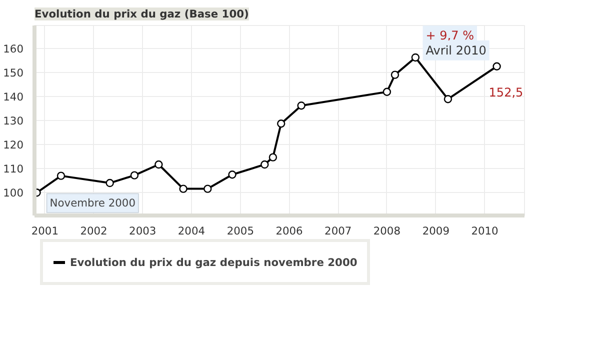 The height and width of the screenshot is (341, 608). Describe the element at coordinates (13, 193) in the screenshot. I see `y-tick-label: 100` at that location.